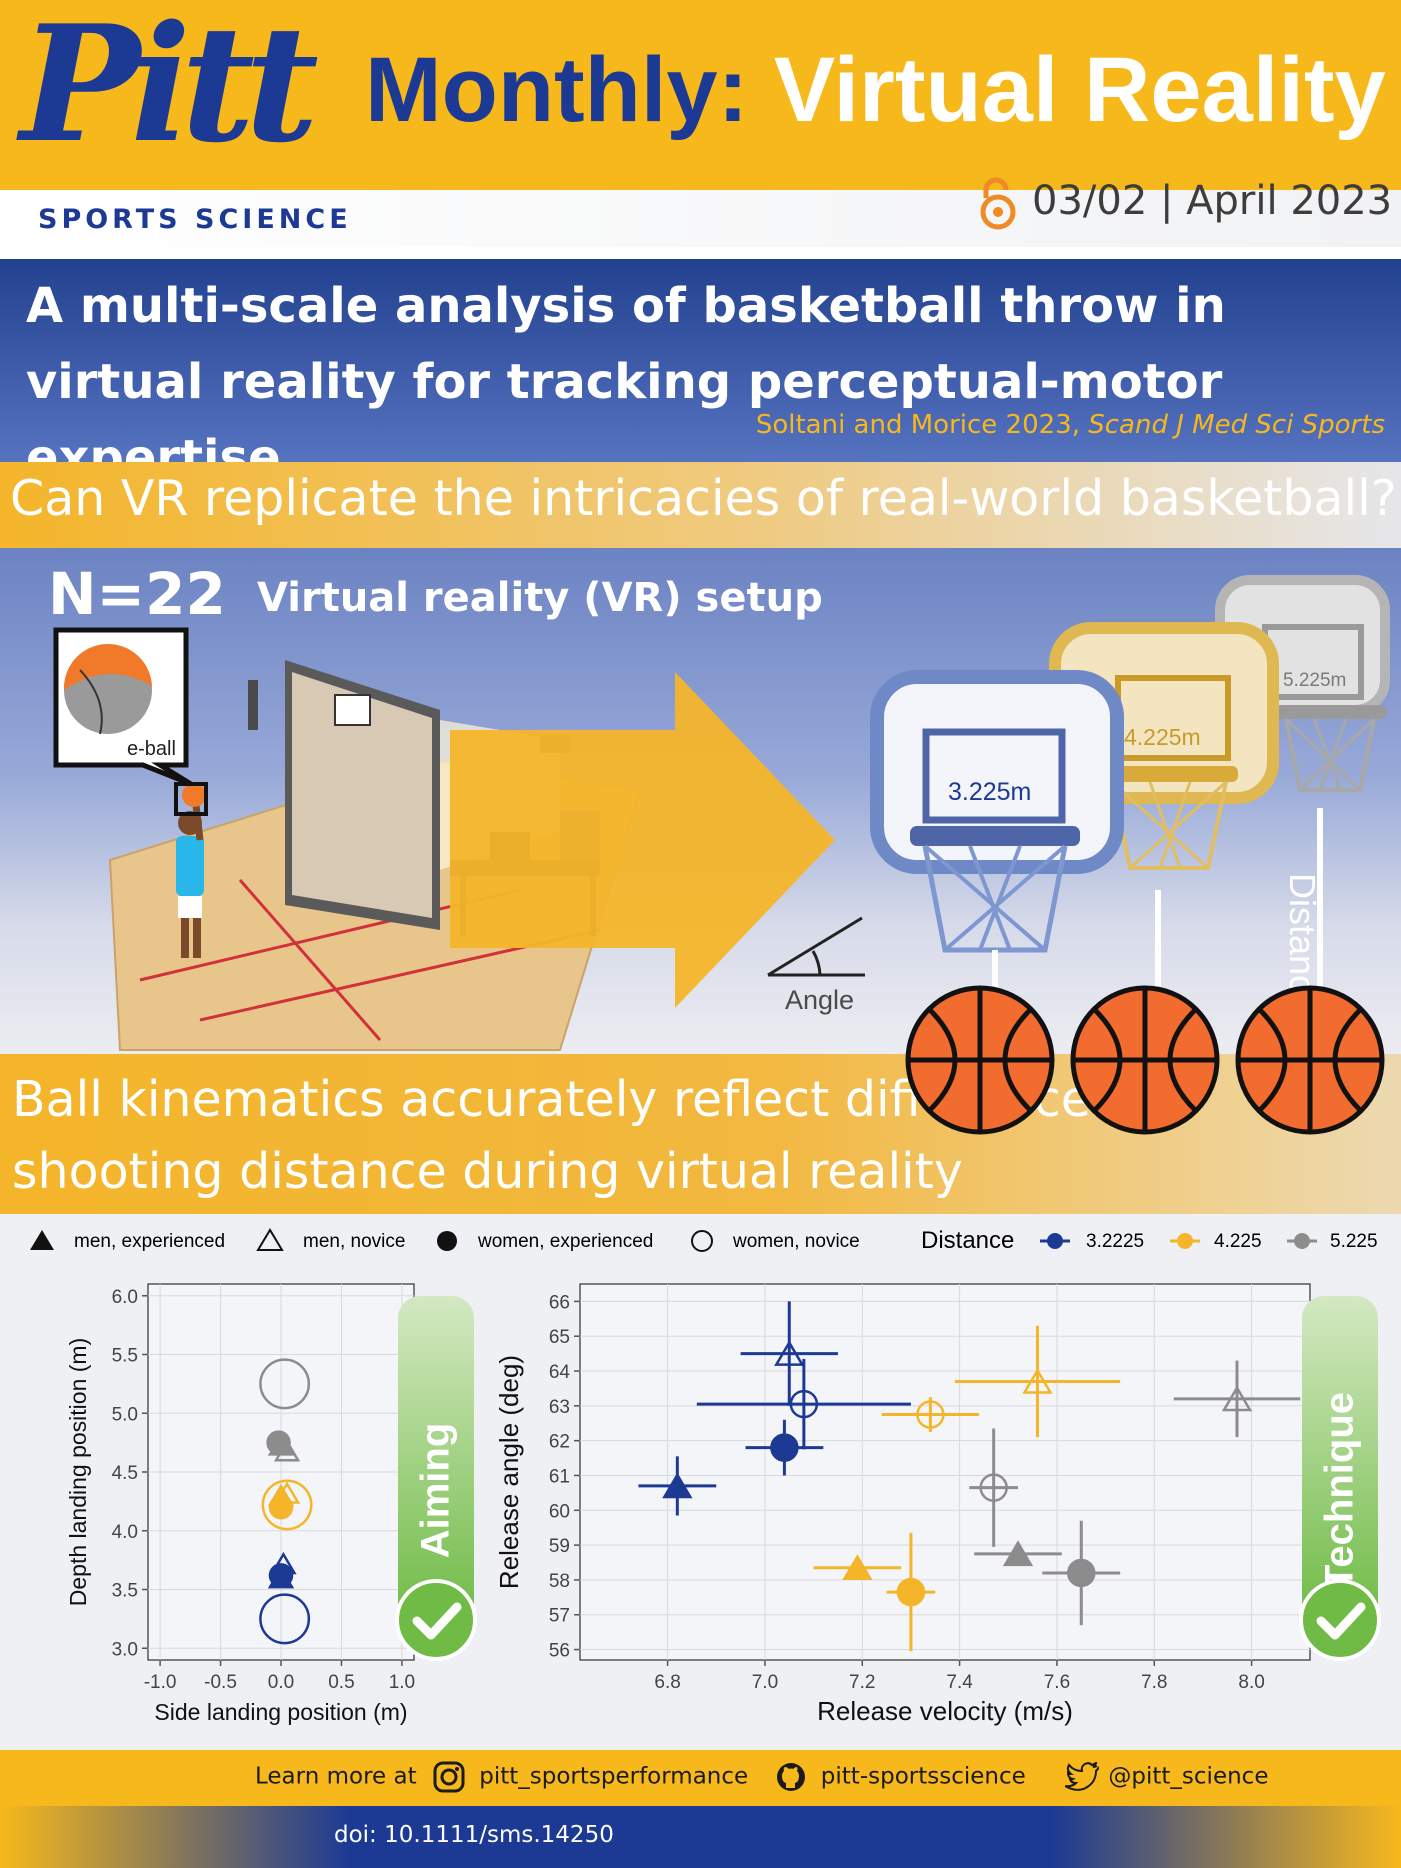  Describe the element at coordinates (449, 1777) in the screenshot. I see `instagram-icon` at that location.